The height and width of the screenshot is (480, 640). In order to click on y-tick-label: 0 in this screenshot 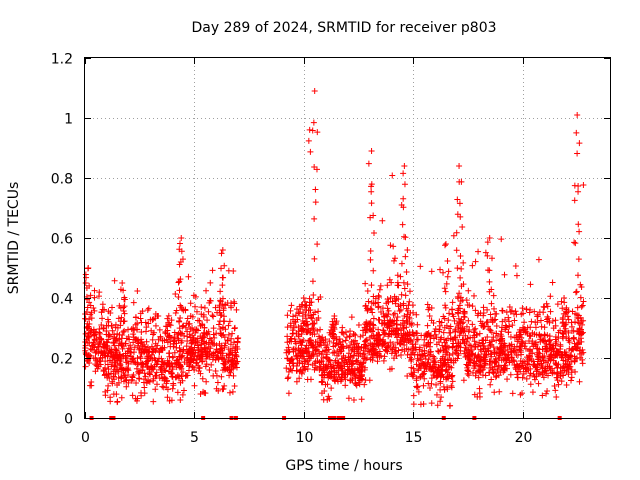, I will do `click(68, 420)`.